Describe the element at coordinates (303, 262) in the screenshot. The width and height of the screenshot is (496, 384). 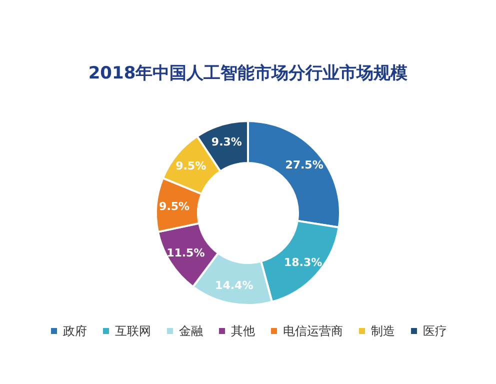
I see `data-label: 18.3%` at that location.